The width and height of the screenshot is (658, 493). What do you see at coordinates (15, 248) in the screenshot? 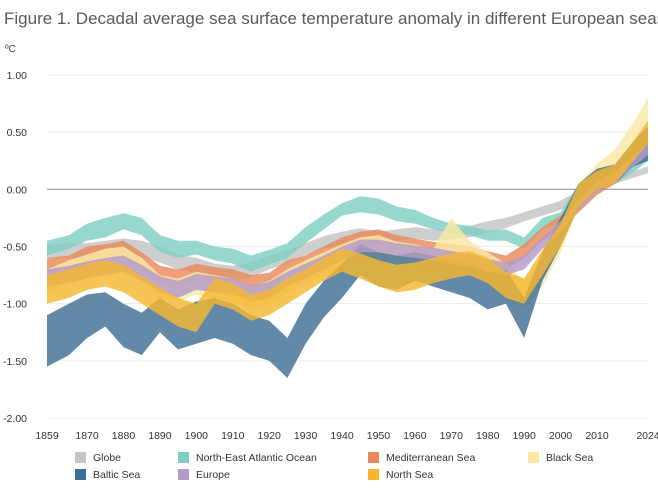
I see `y-tick-label: -0.50` at bounding box center [15, 248].